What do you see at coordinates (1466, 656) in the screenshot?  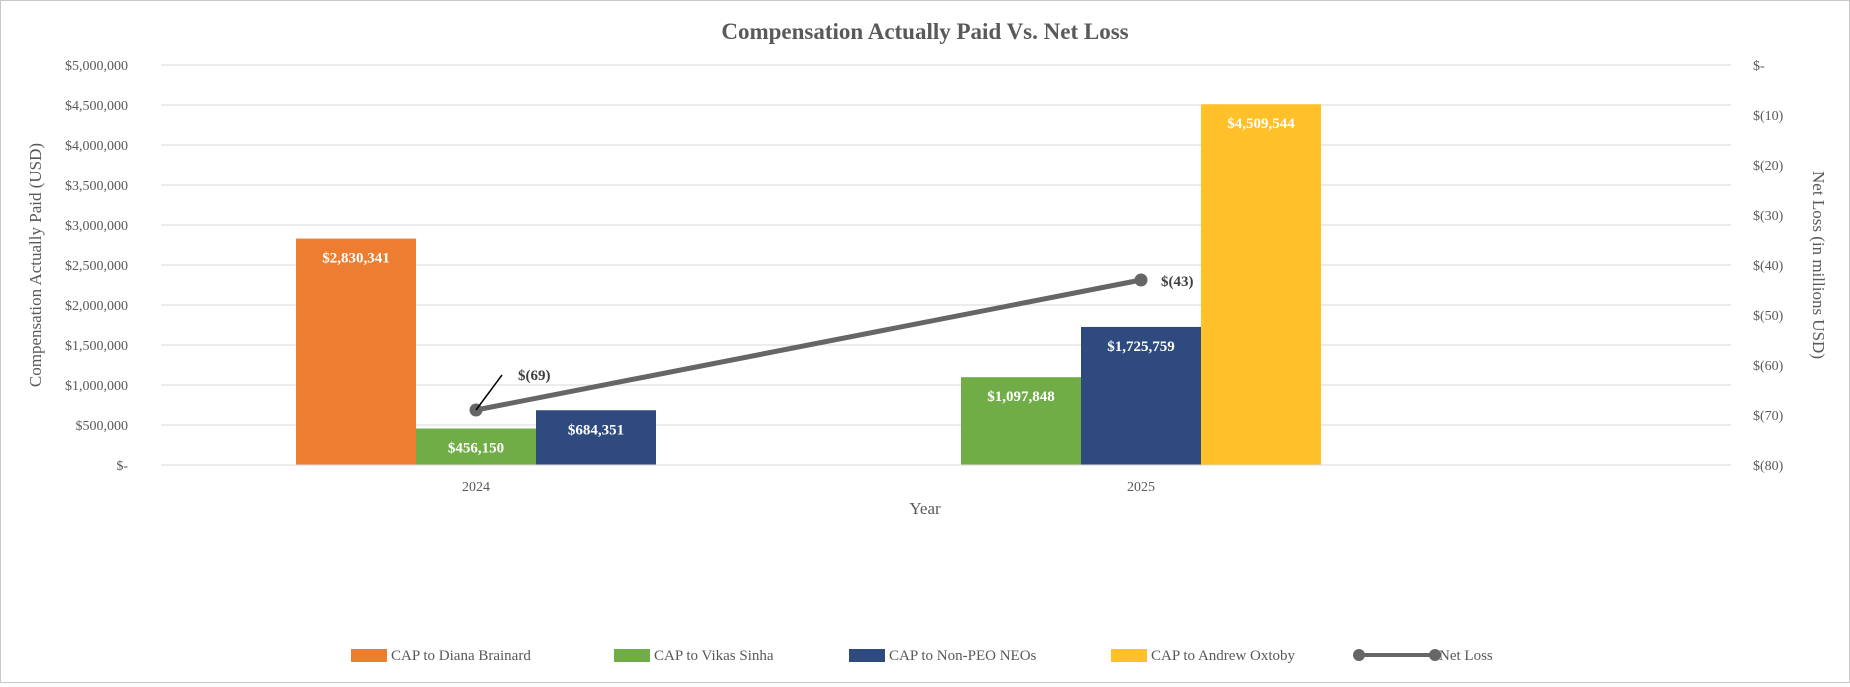 I see `legend-label: Net Loss` at bounding box center [1466, 656].